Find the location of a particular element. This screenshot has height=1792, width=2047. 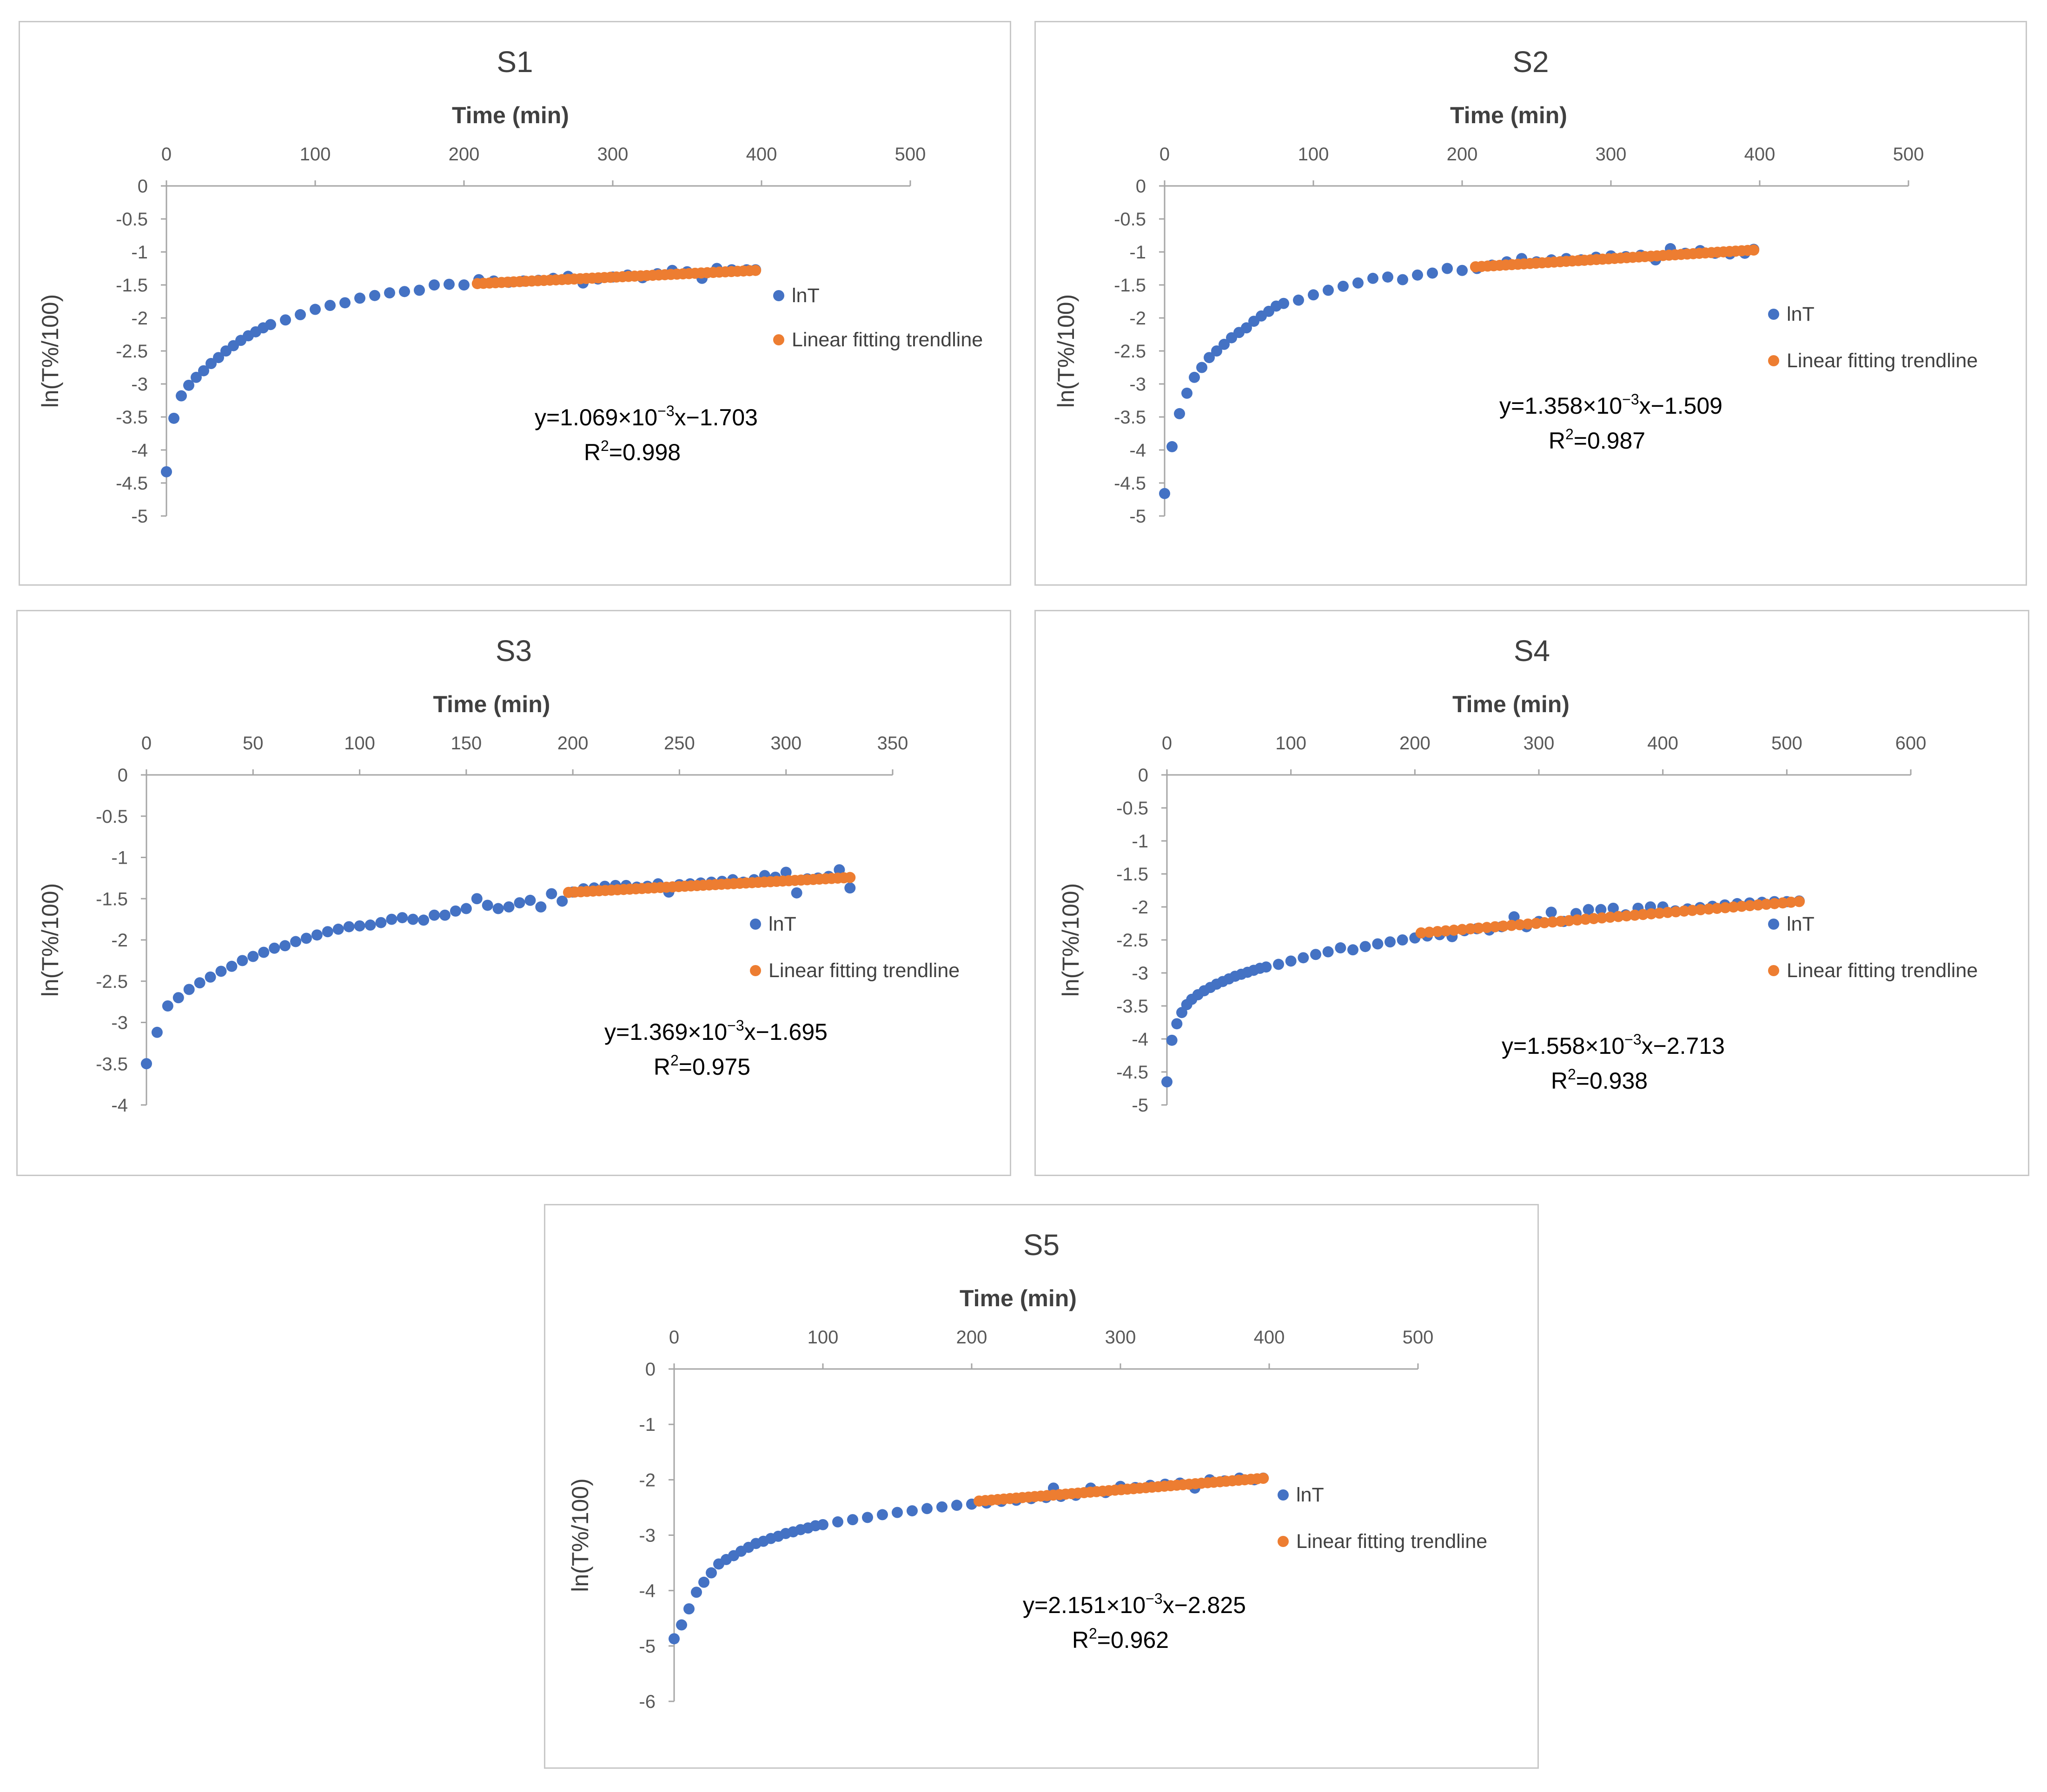

r-squared: R2=0.975 is located at coordinates (702, 1066).